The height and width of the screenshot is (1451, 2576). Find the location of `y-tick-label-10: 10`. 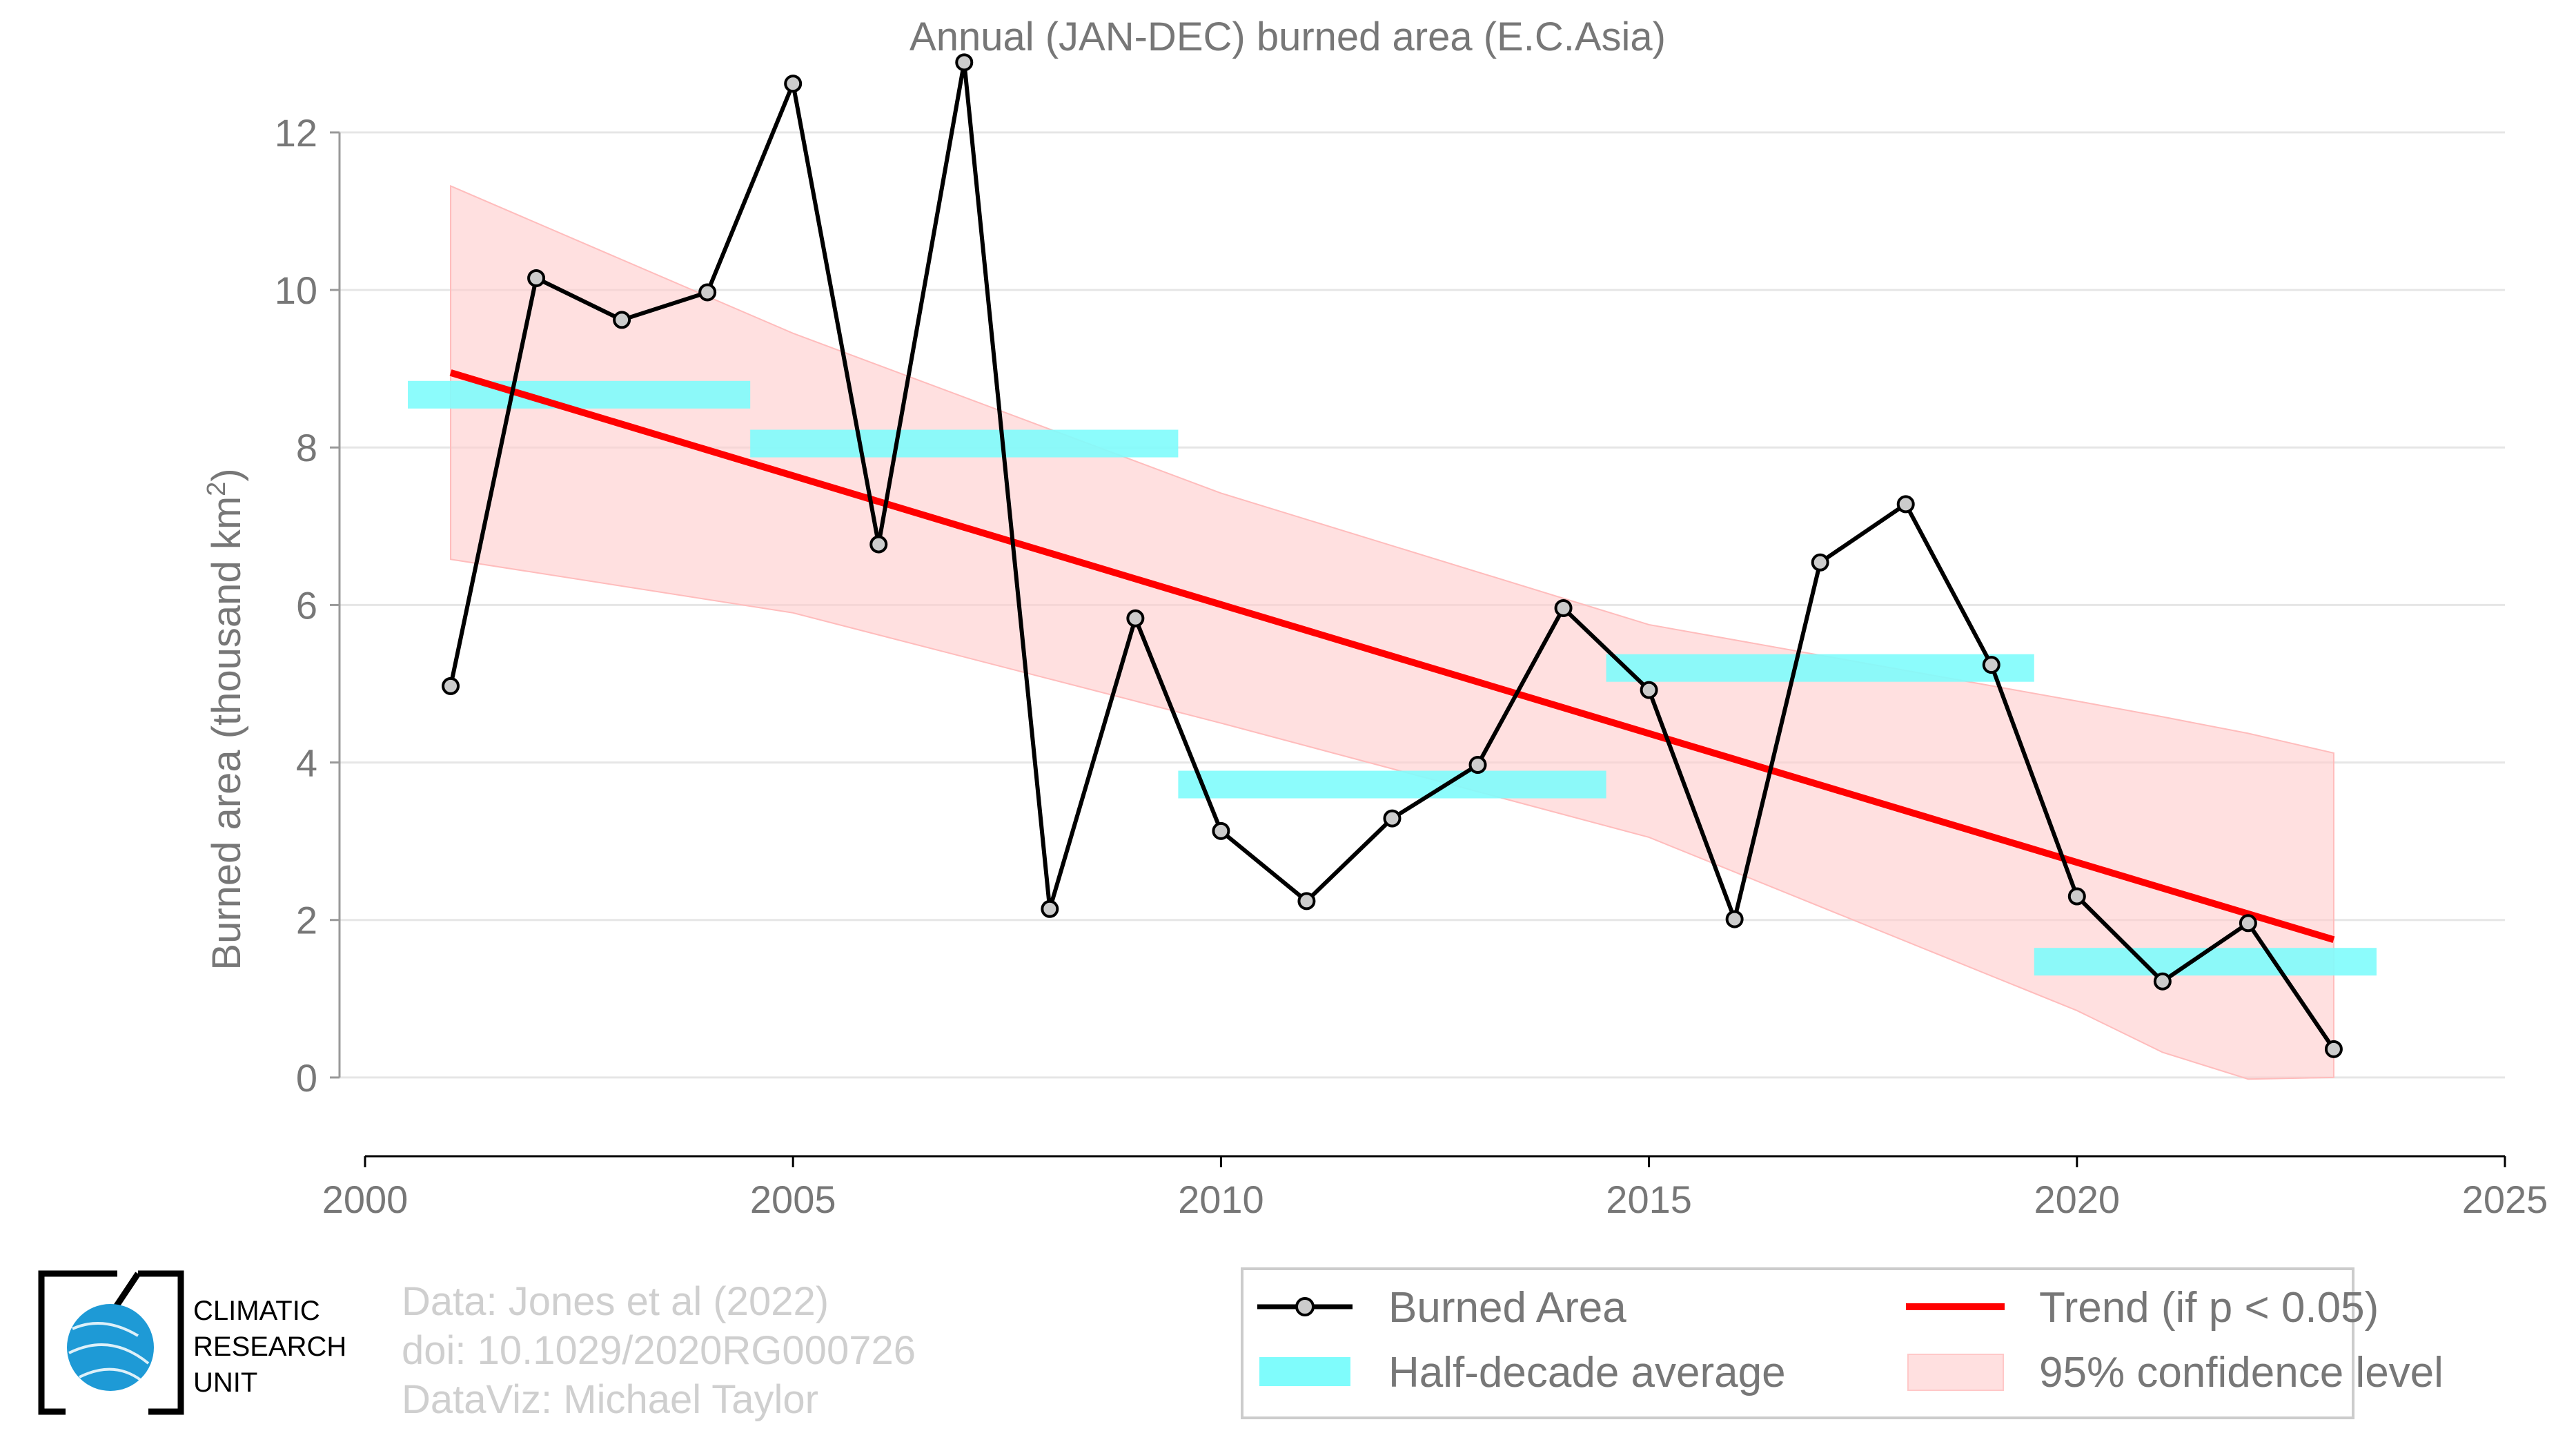

y-tick-label-10: 10 is located at coordinates (296, 290).